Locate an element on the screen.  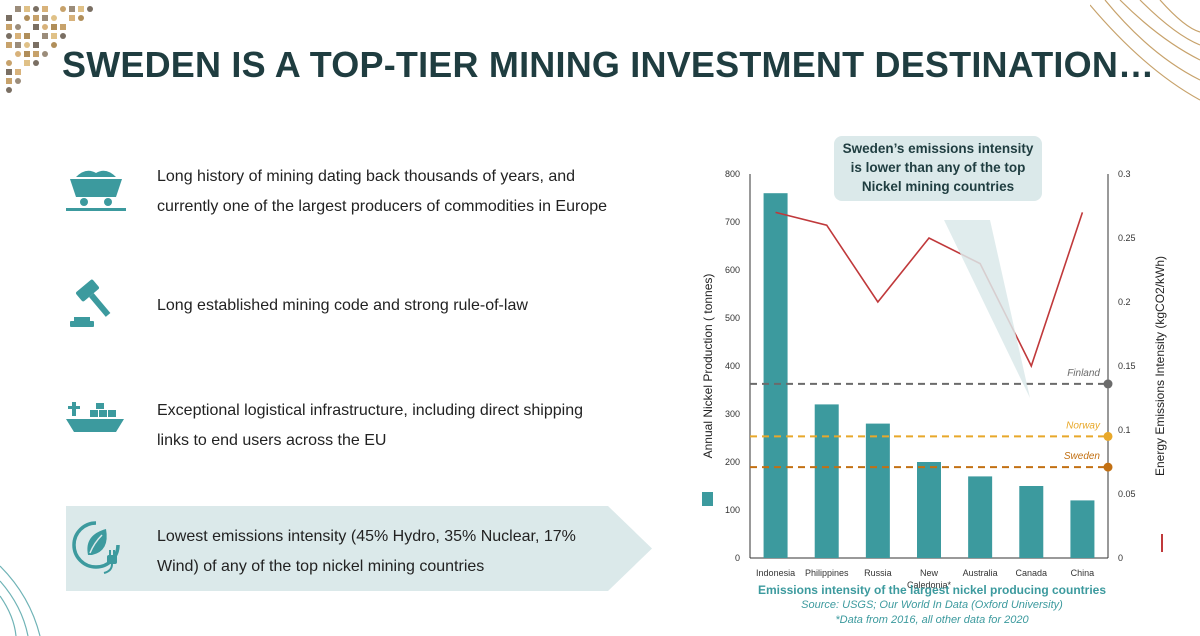
y-tick-label: 800 is located at coordinates (732, 174).